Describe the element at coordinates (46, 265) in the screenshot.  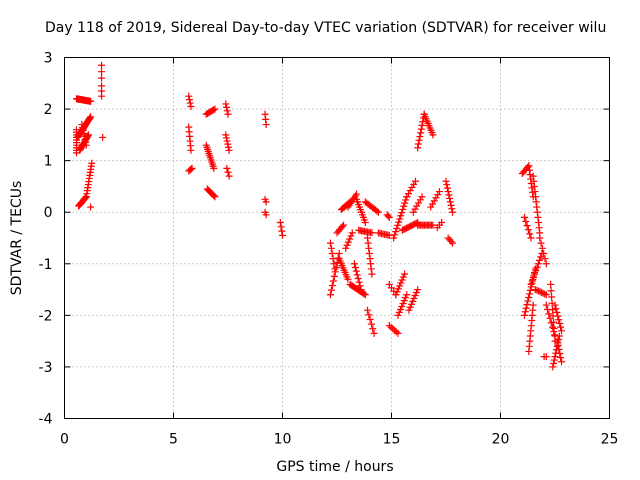
I see `y-tick-label: -1` at that location.